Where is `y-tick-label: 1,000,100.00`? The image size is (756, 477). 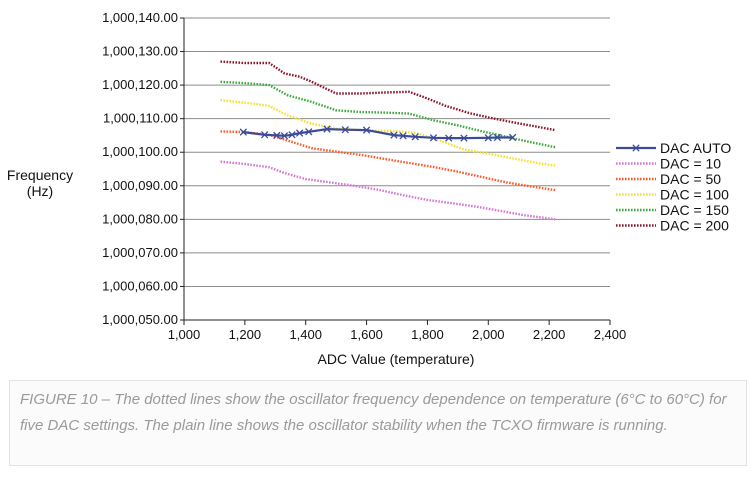 y-tick-label: 1,000,100.00 is located at coordinates (140, 151).